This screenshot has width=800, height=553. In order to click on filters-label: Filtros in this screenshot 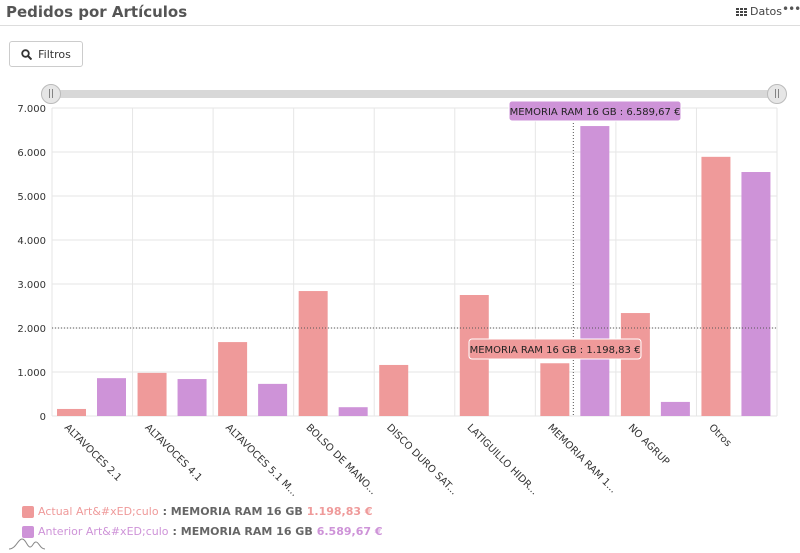, I will do `click(54, 54)`.